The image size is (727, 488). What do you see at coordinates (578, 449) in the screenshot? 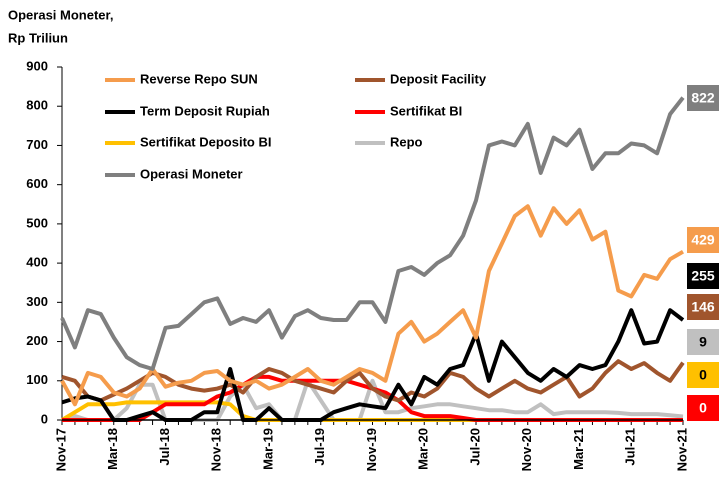
I see `x-tick-label: Mar-21` at bounding box center [578, 449].